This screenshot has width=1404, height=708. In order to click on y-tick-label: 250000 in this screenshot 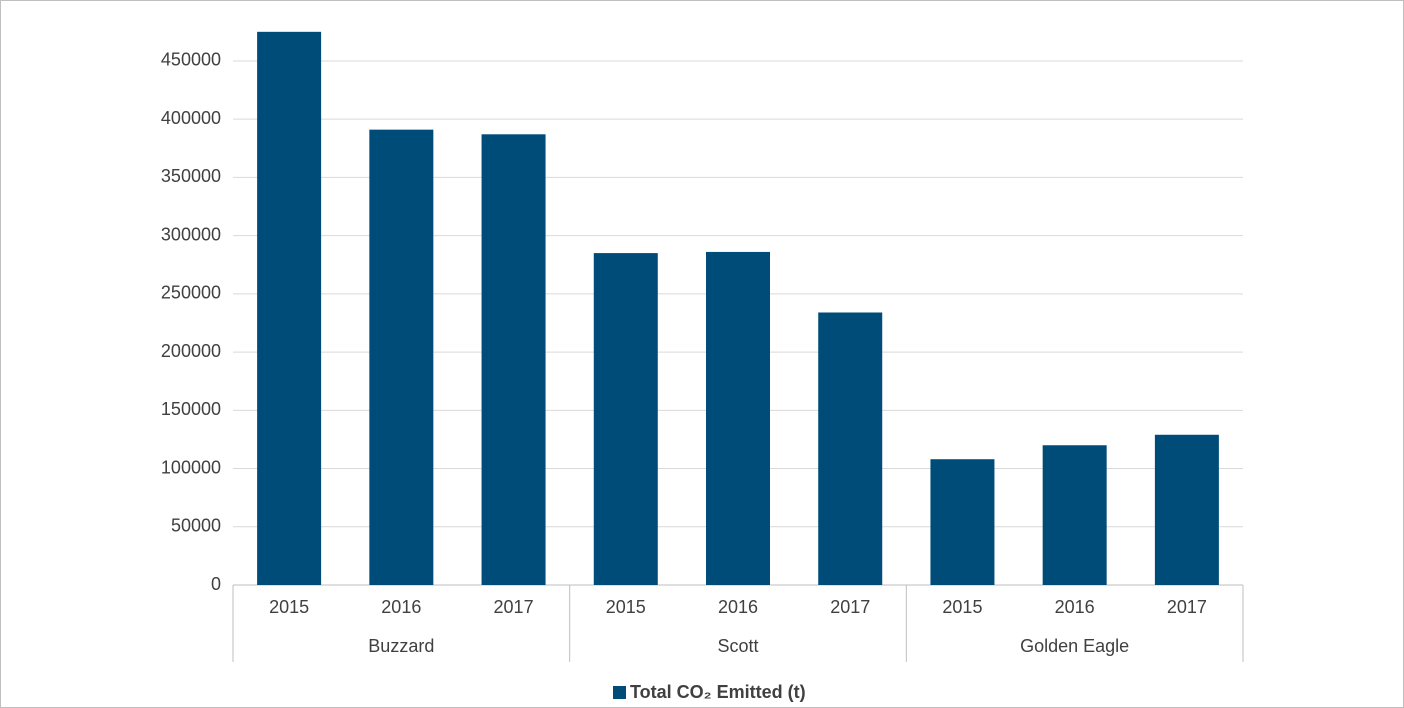, I will do `click(191, 293)`.